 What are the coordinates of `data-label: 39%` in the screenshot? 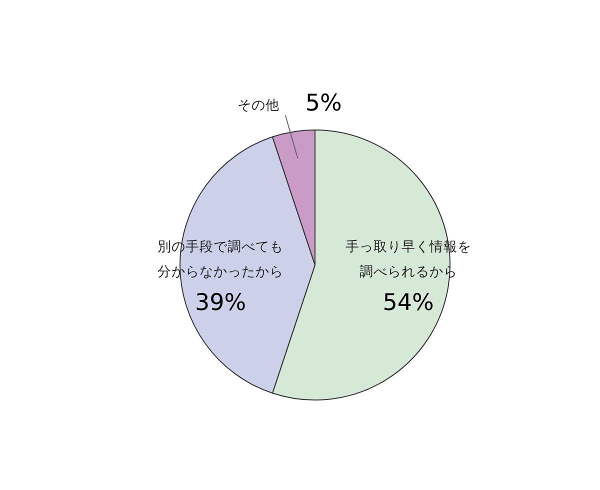 It's located at (220, 303).